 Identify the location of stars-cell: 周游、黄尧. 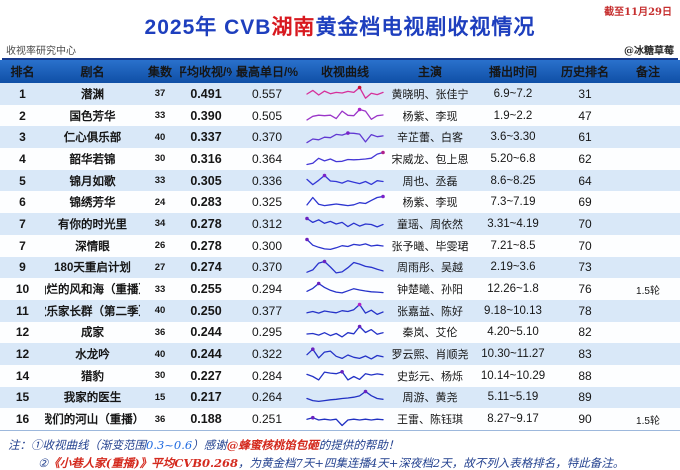
(430, 398).